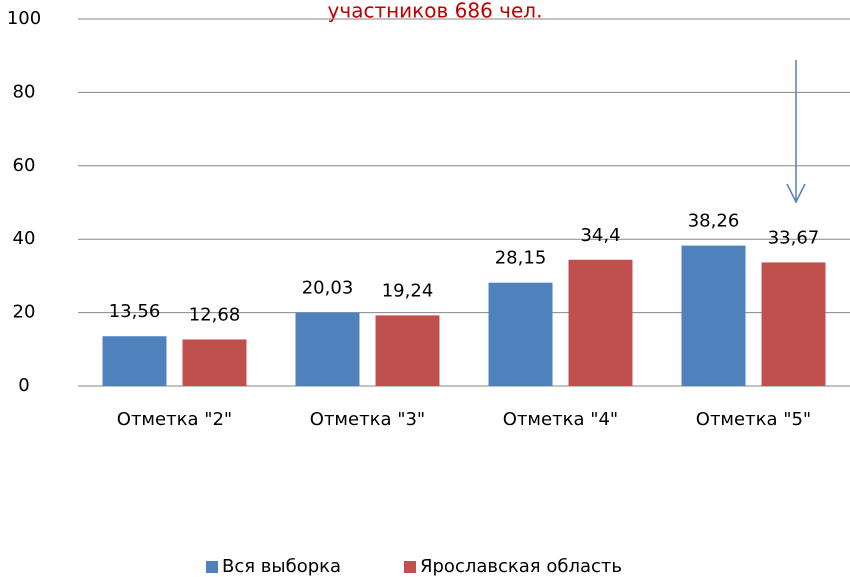  I want to click on x-tick-label: Отметка "5", so click(753, 419).